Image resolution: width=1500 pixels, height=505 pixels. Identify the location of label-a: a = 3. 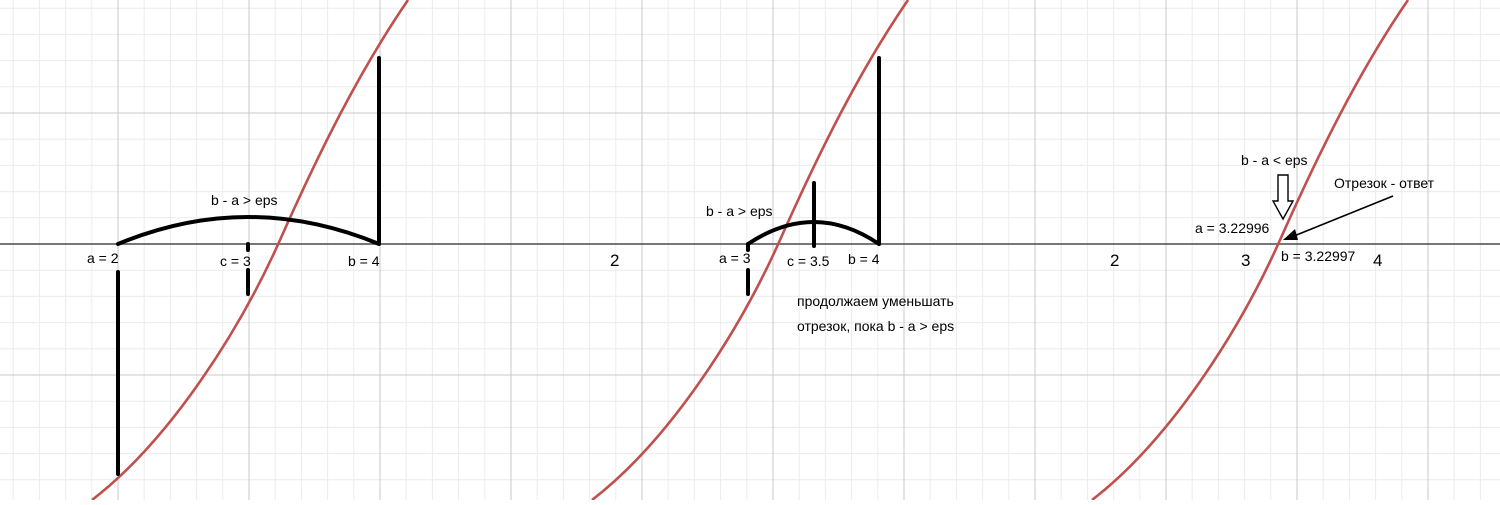
(735, 258).